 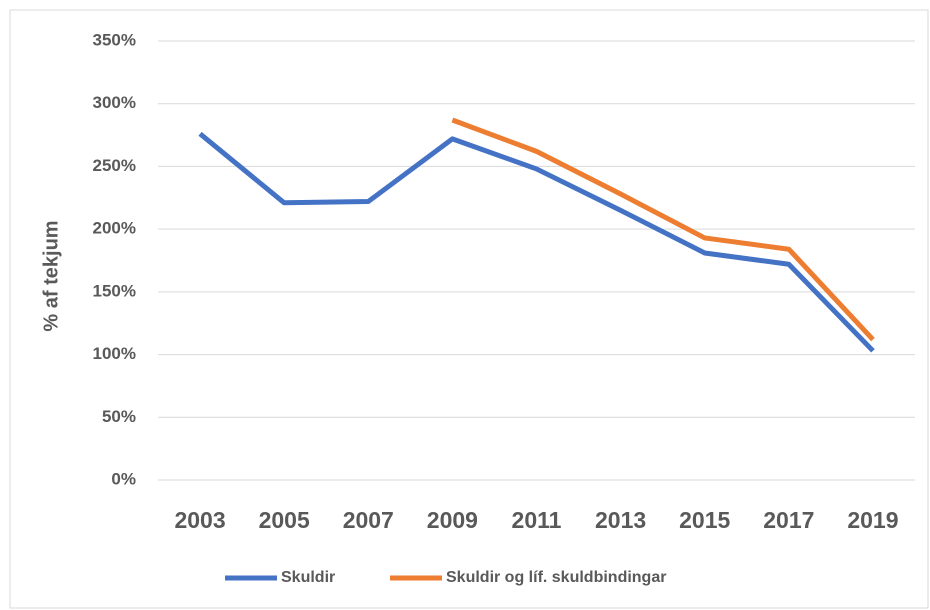 I want to click on y-tick-label: 300%, so click(x=114, y=102).